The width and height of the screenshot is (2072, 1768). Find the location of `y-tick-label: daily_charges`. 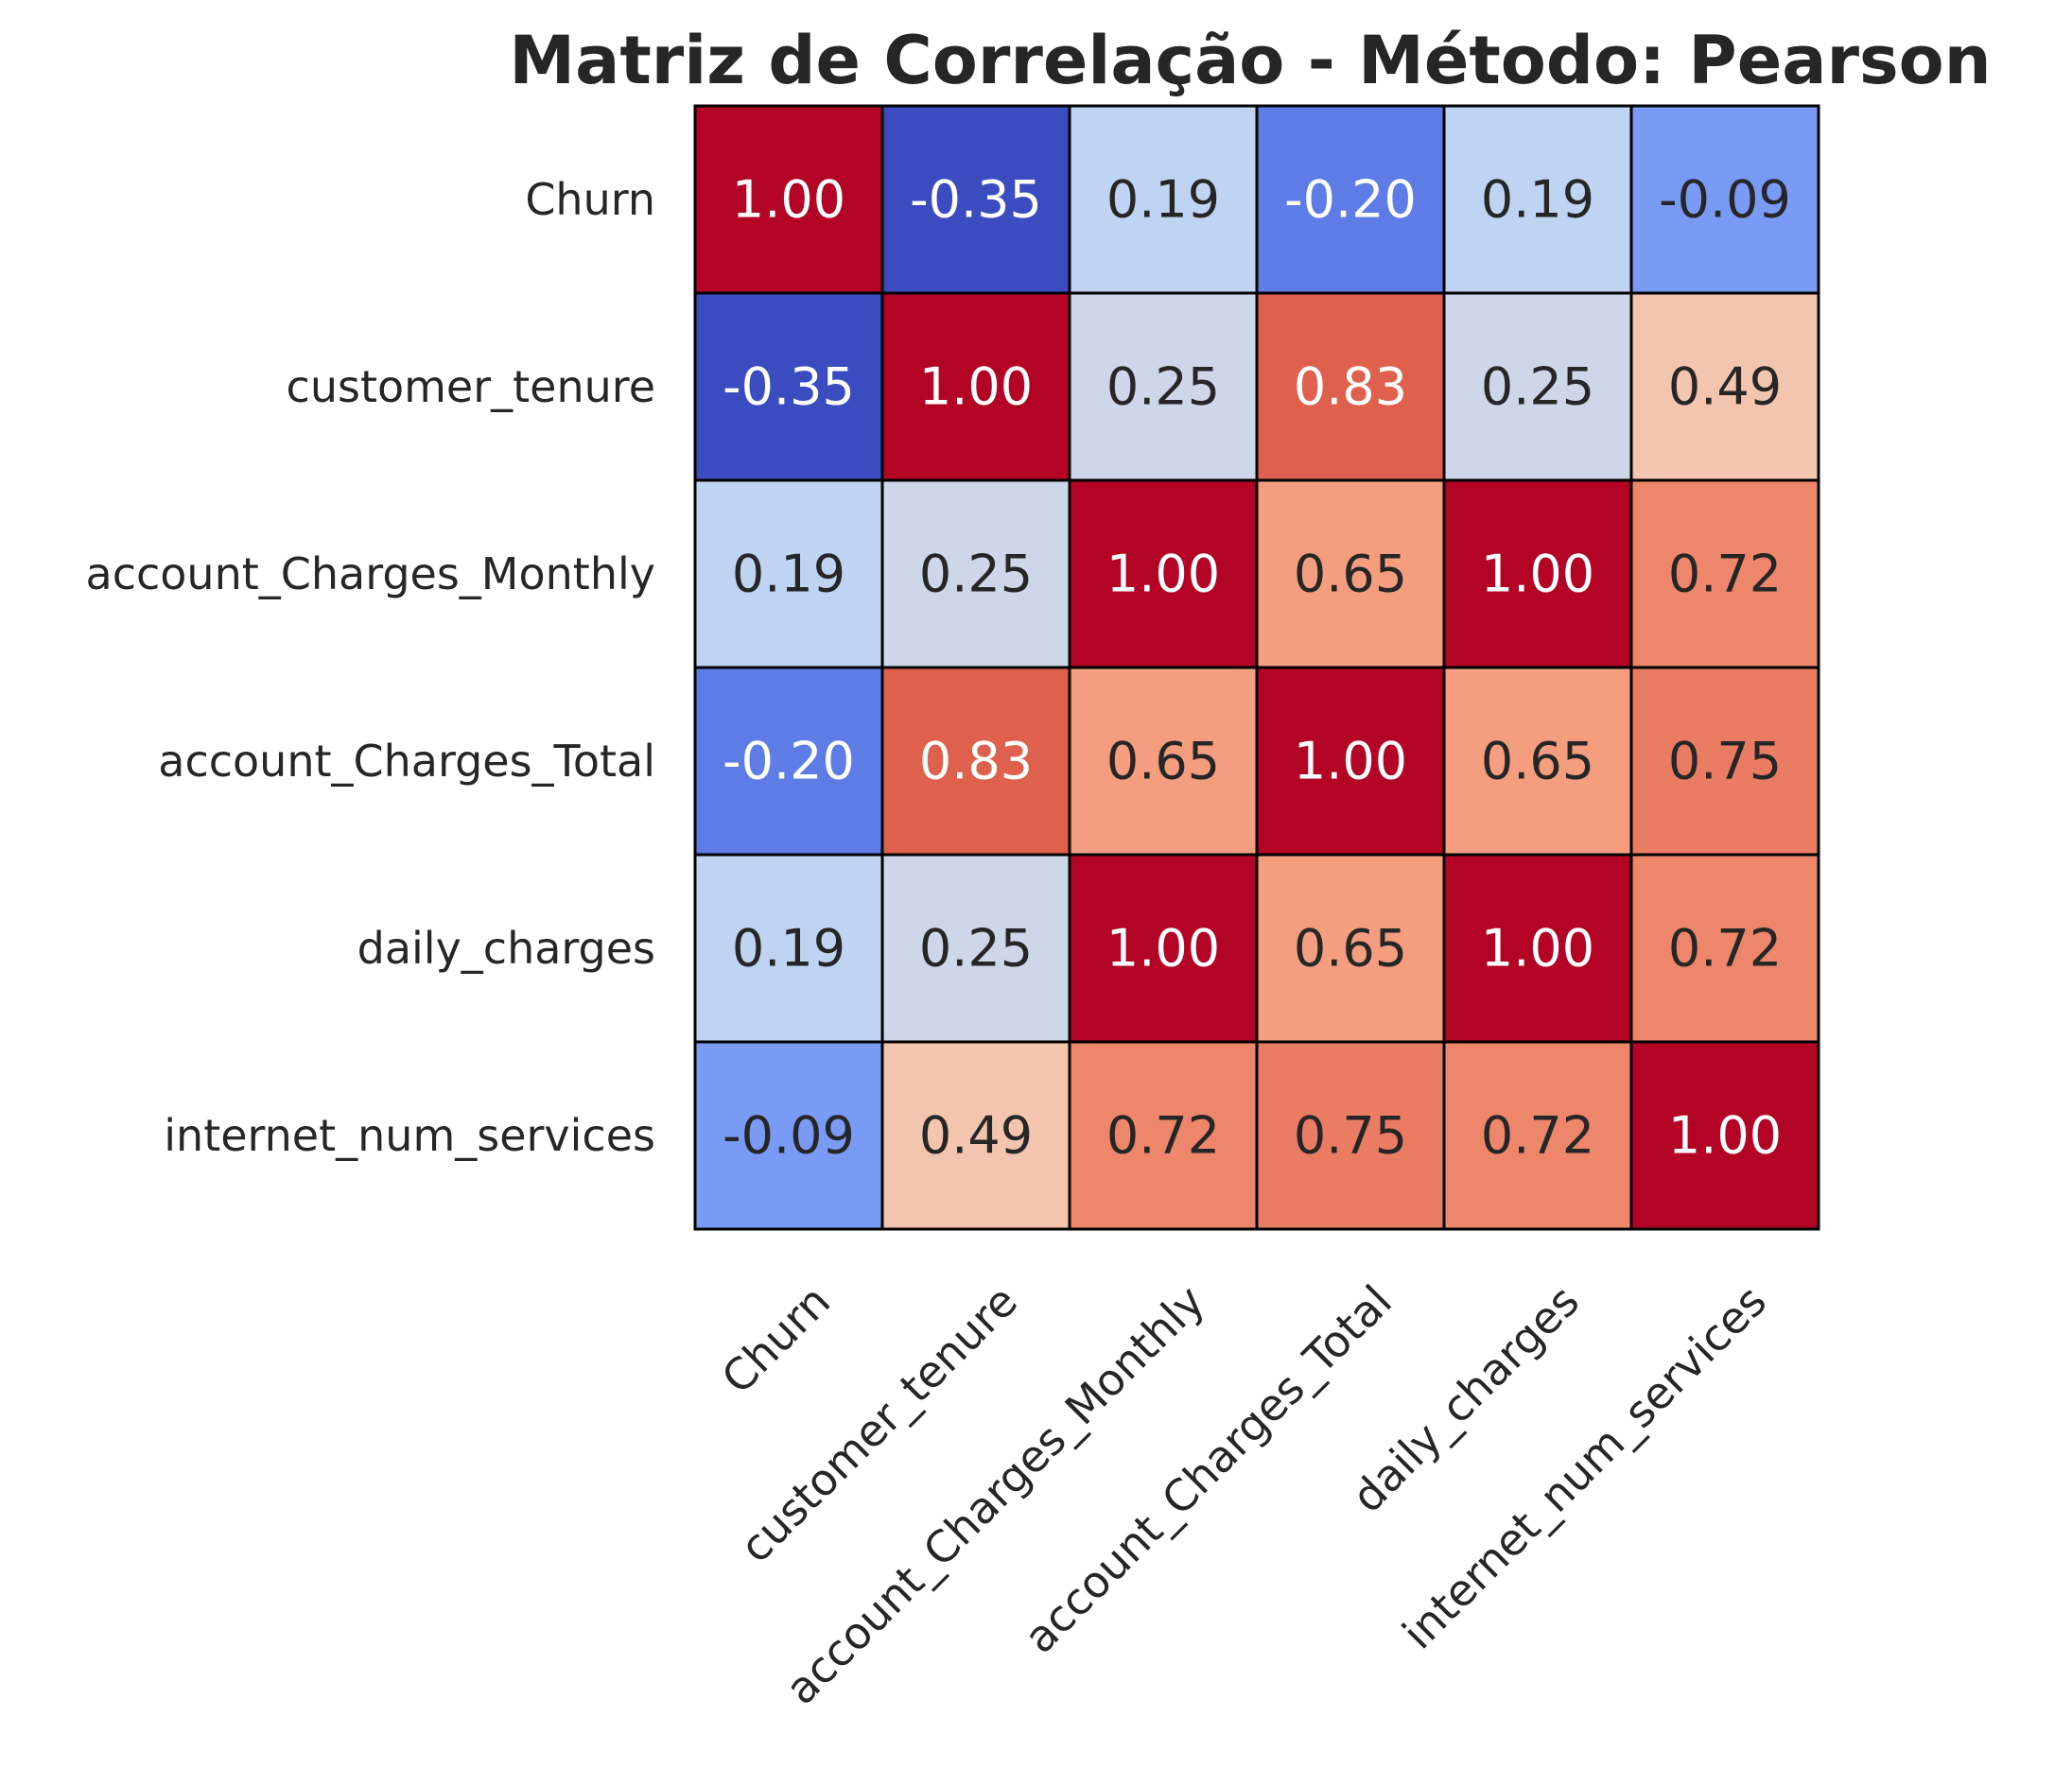

y-tick-label: daily_charges is located at coordinates (506, 948).